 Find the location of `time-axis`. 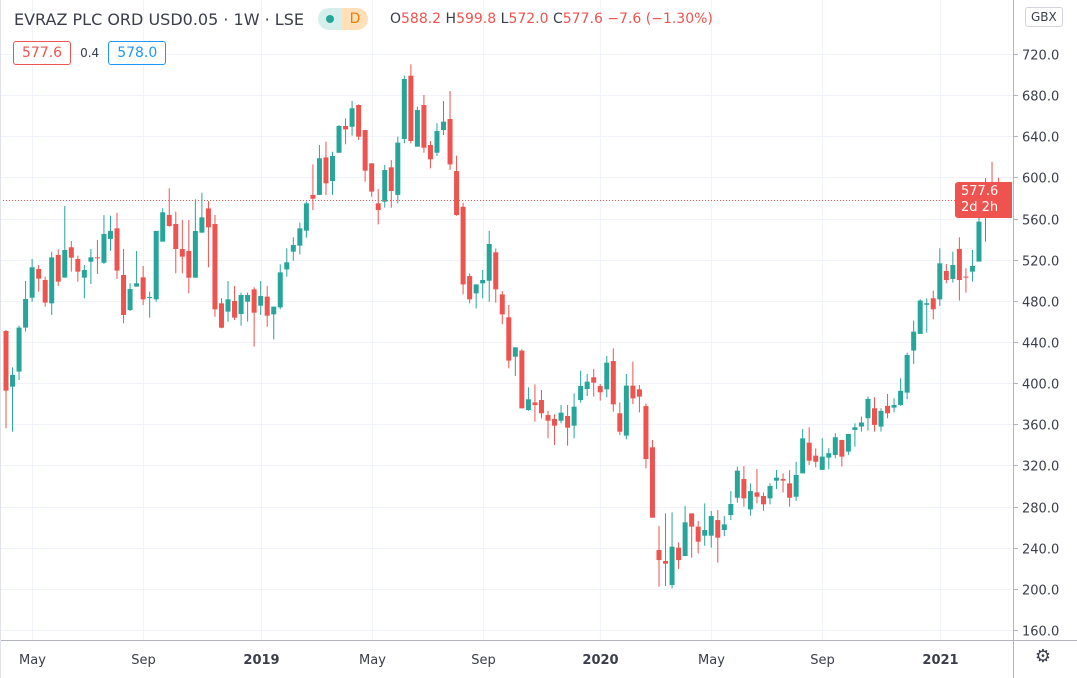

time-axis is located at coordinates (506, 659).